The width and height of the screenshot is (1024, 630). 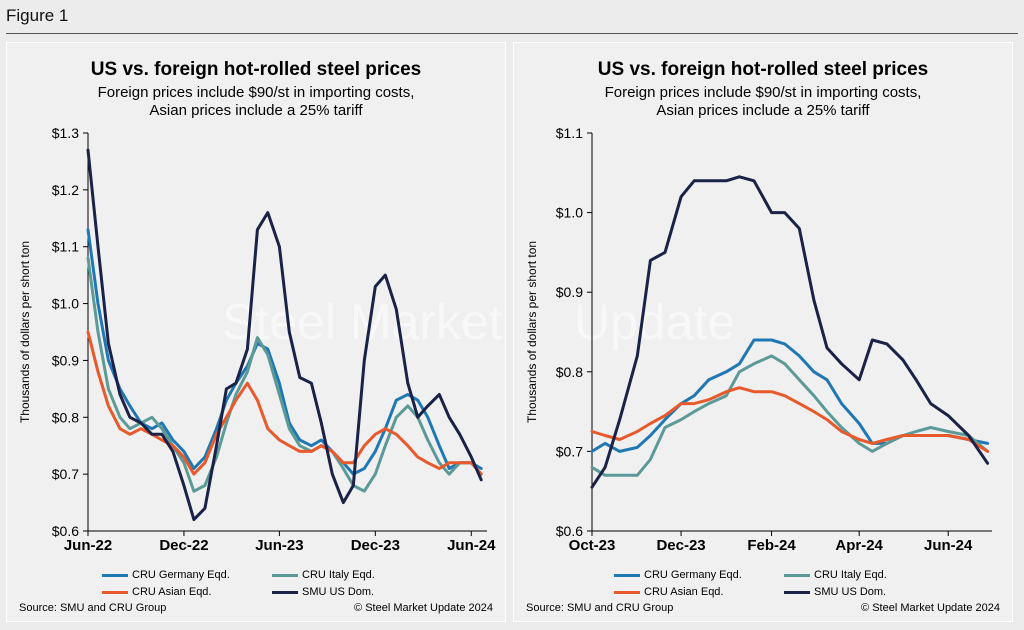 What do you see at coordinates (592, 545) in the screenshot?
I see `x-tick-label: Oct-23` at bounding box center [592, 545].